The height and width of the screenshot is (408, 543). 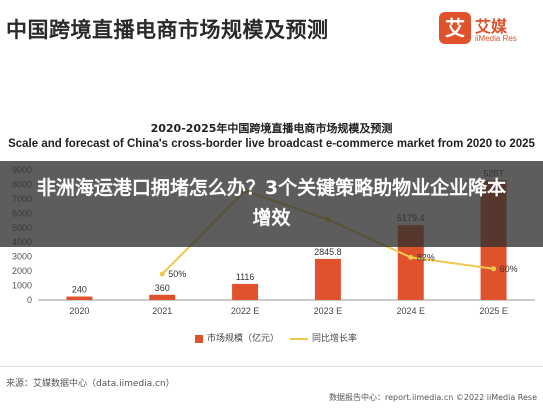 What do you see at coordinates (177, 274) in the screenshot?
I see `growth-rate-label: 50%` at bounding box center [177, 274].